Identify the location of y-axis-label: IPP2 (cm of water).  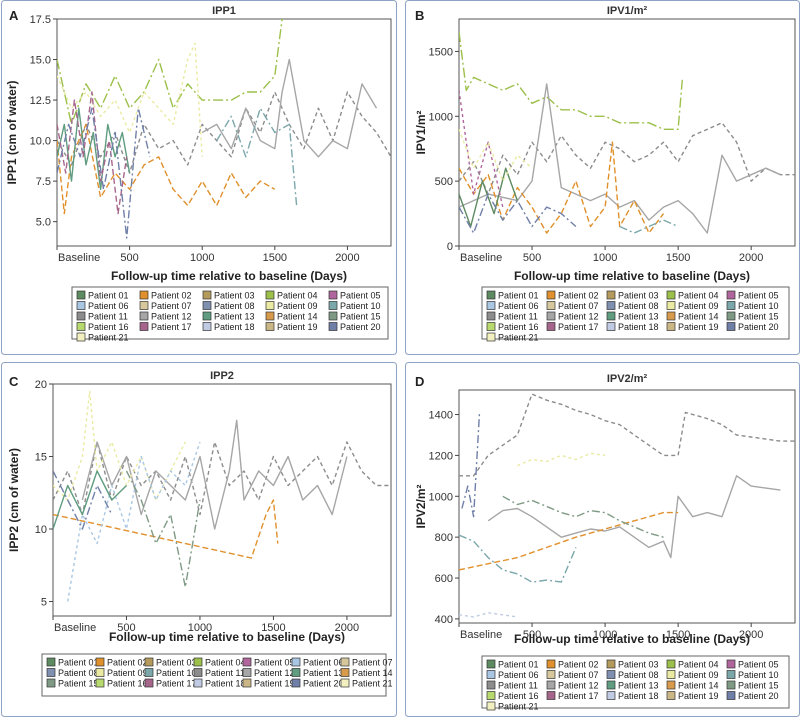
(14, 500).